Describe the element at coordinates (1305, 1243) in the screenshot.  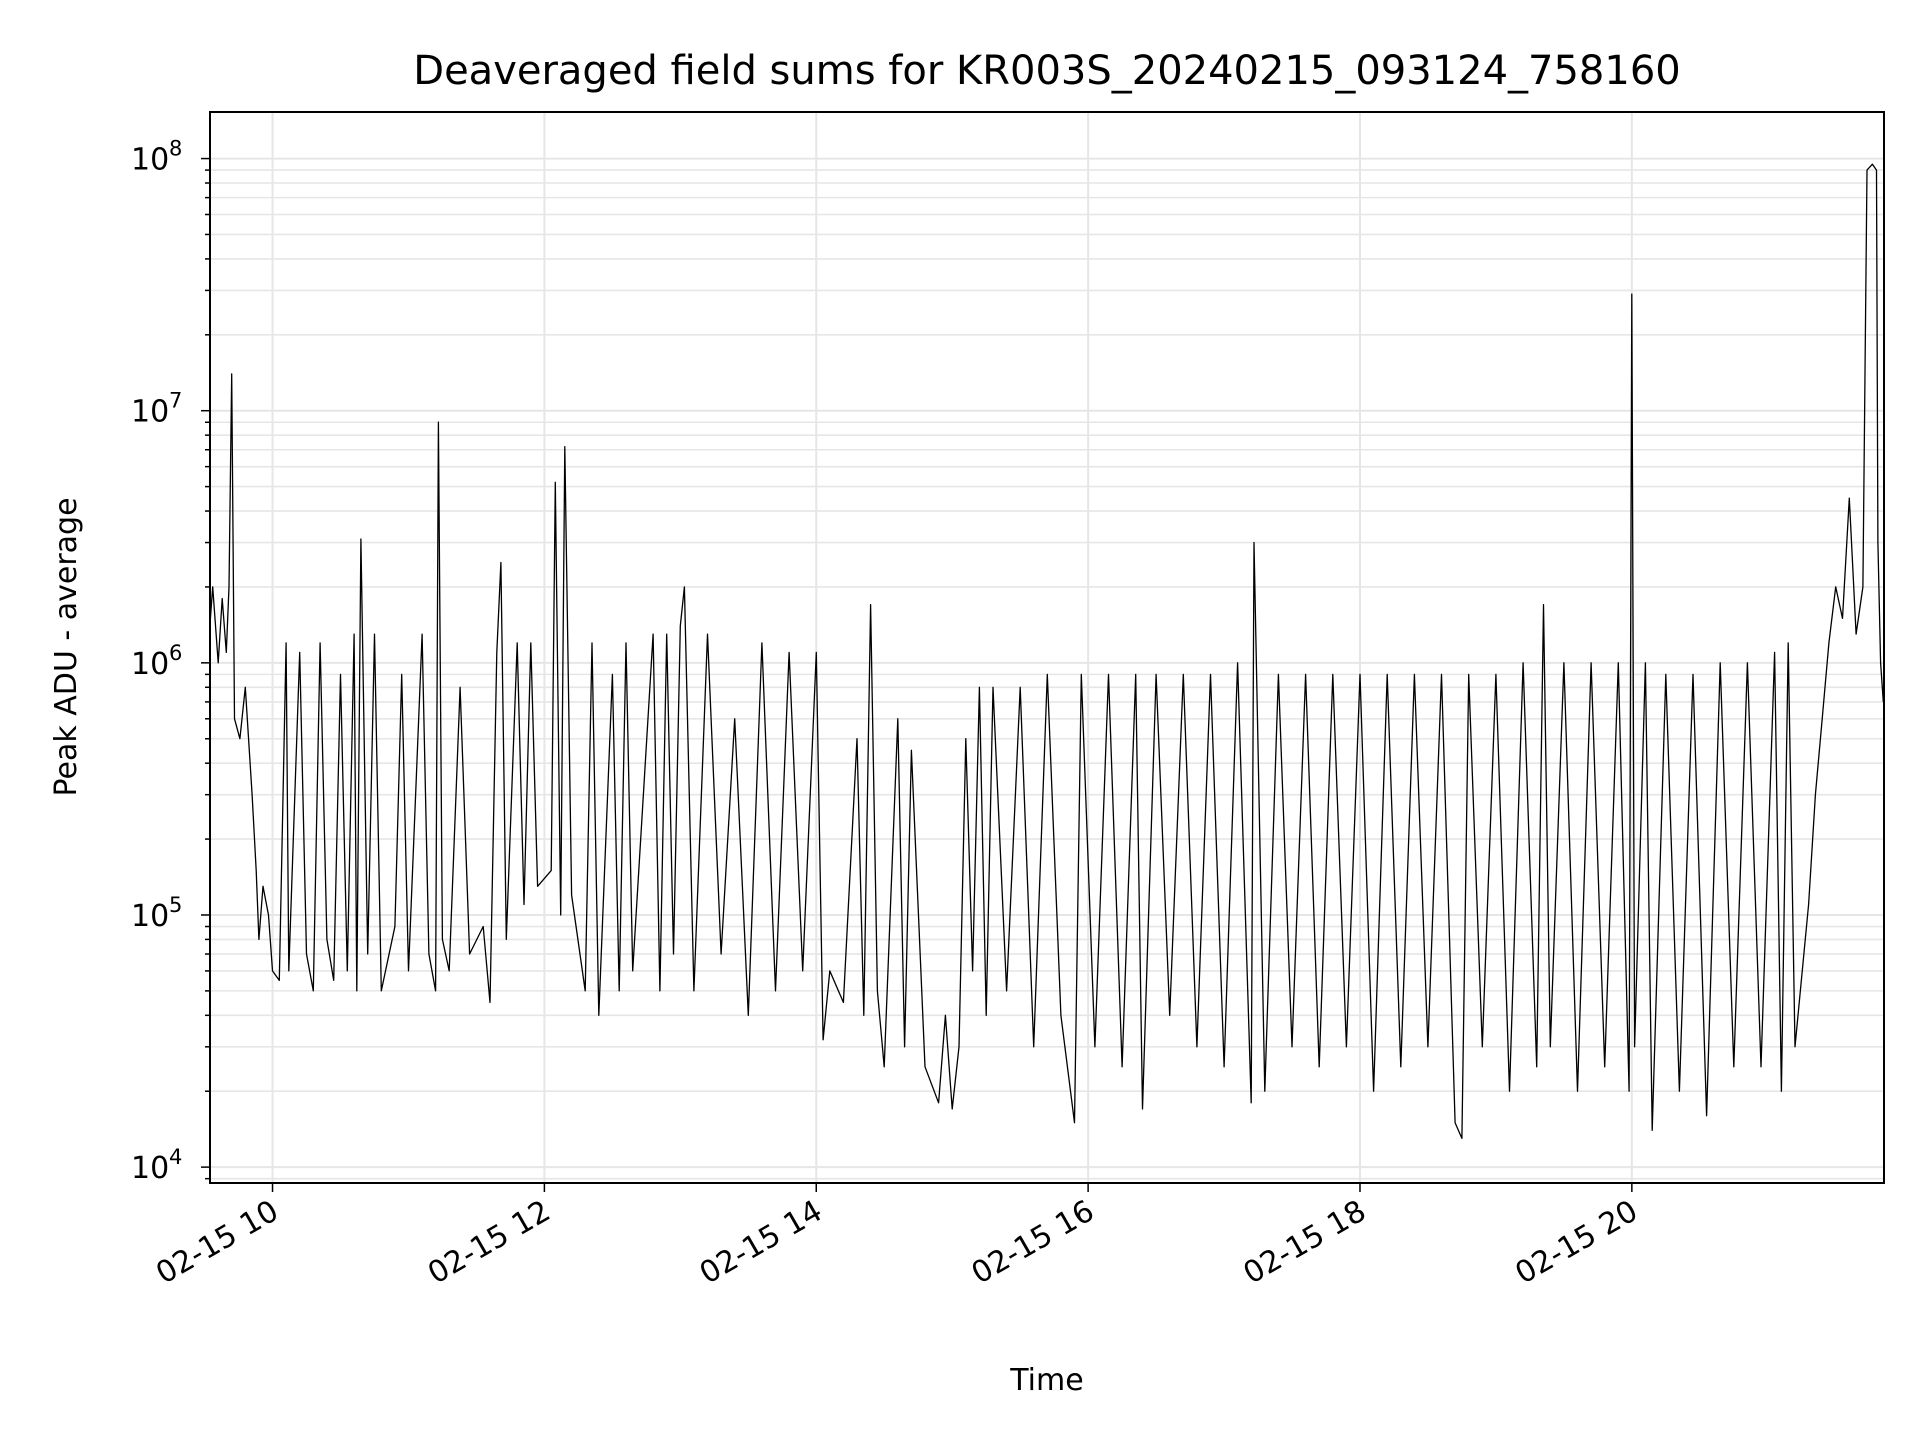
I see `x-tick-label: 02-15 18` at that location.